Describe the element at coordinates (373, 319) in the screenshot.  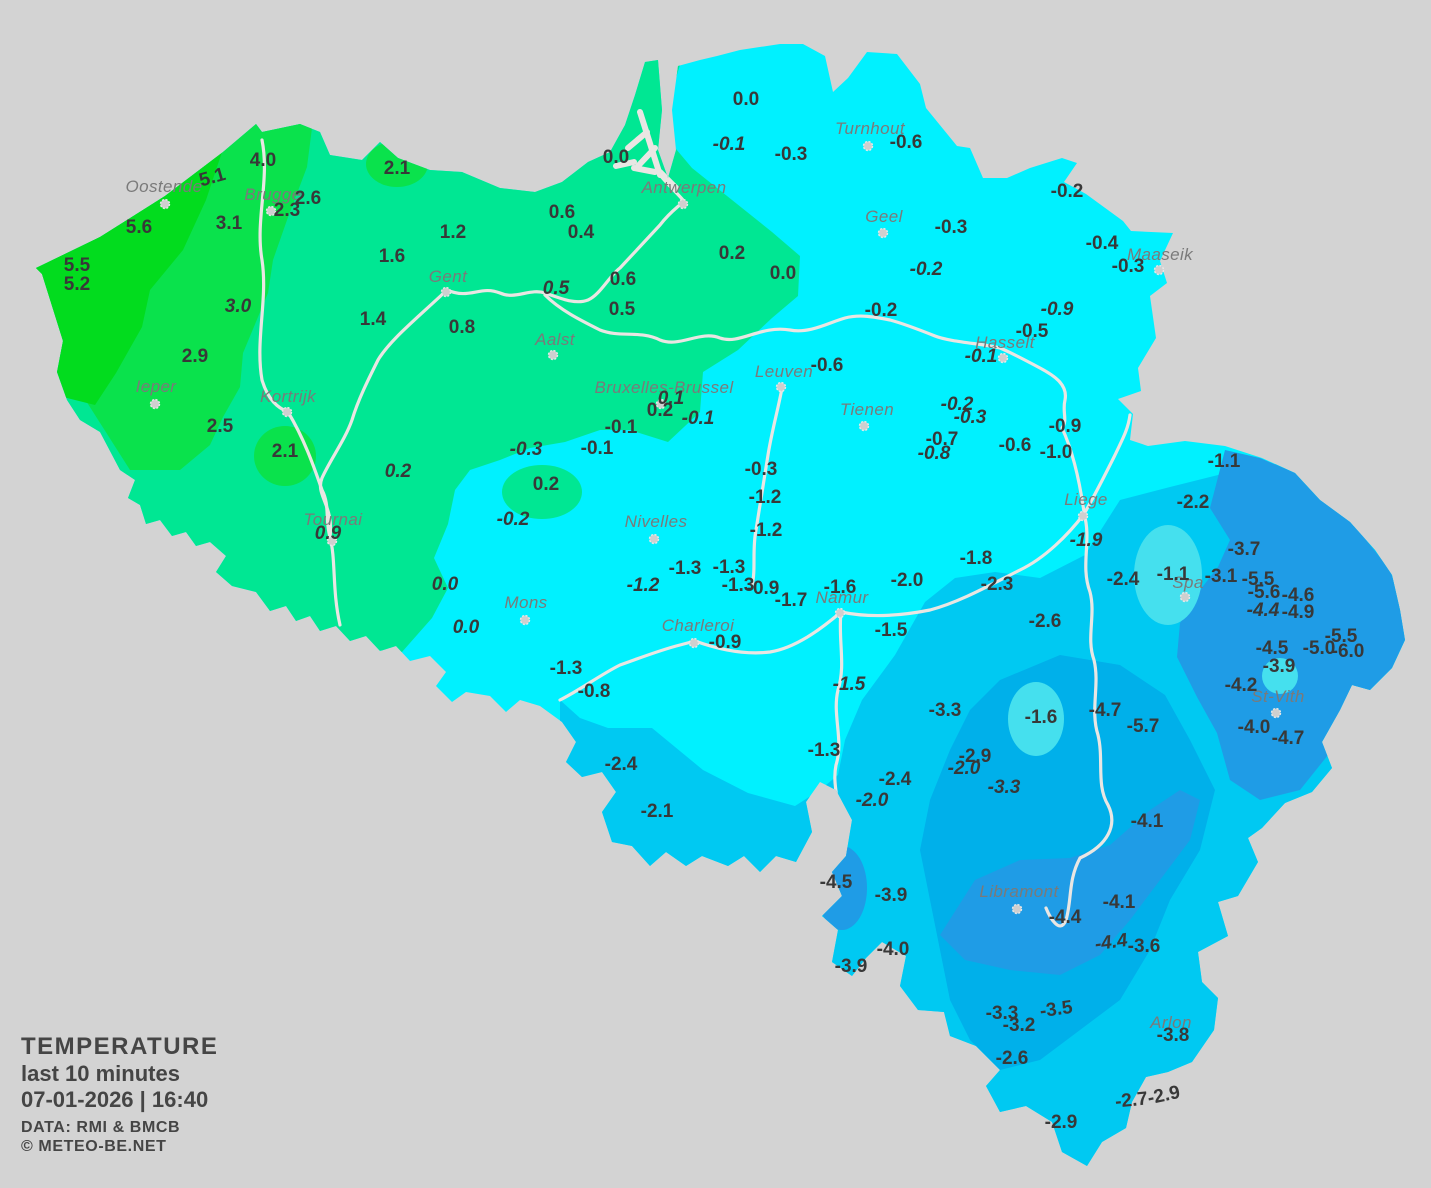
I see `temperature-value: 1.4` at that location.